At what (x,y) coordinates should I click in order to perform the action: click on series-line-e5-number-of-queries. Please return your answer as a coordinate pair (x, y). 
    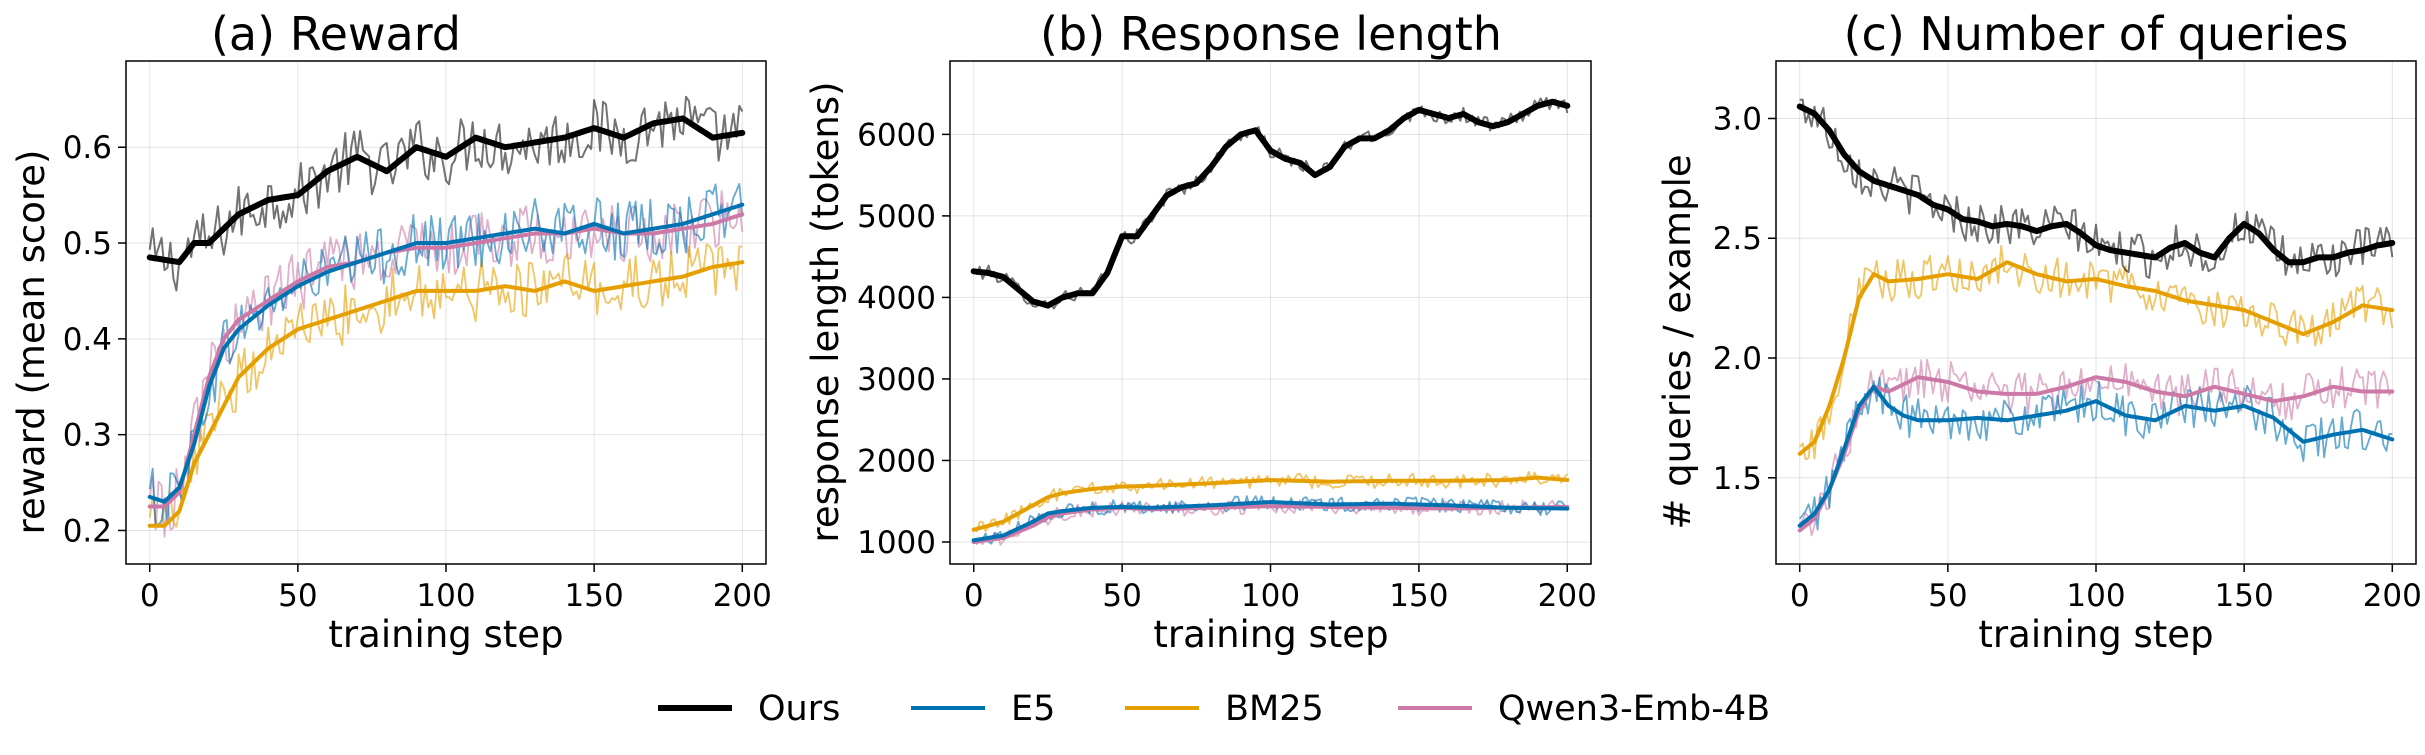
    Looking at the image, I should click on (2096, 456).